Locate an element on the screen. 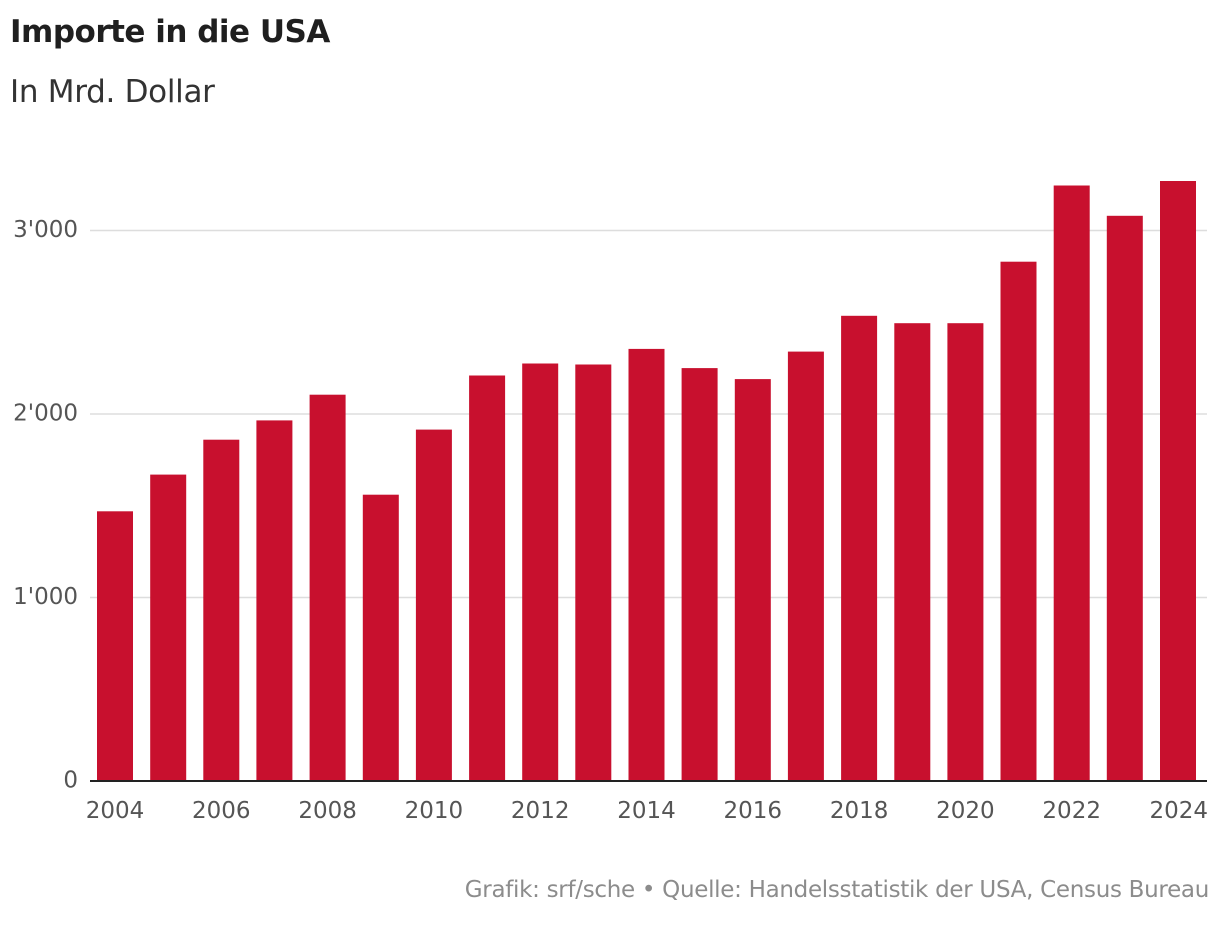 The width and height of the screenshot is (1220, 926). bar-2017 is located at coordinates (805, 566).